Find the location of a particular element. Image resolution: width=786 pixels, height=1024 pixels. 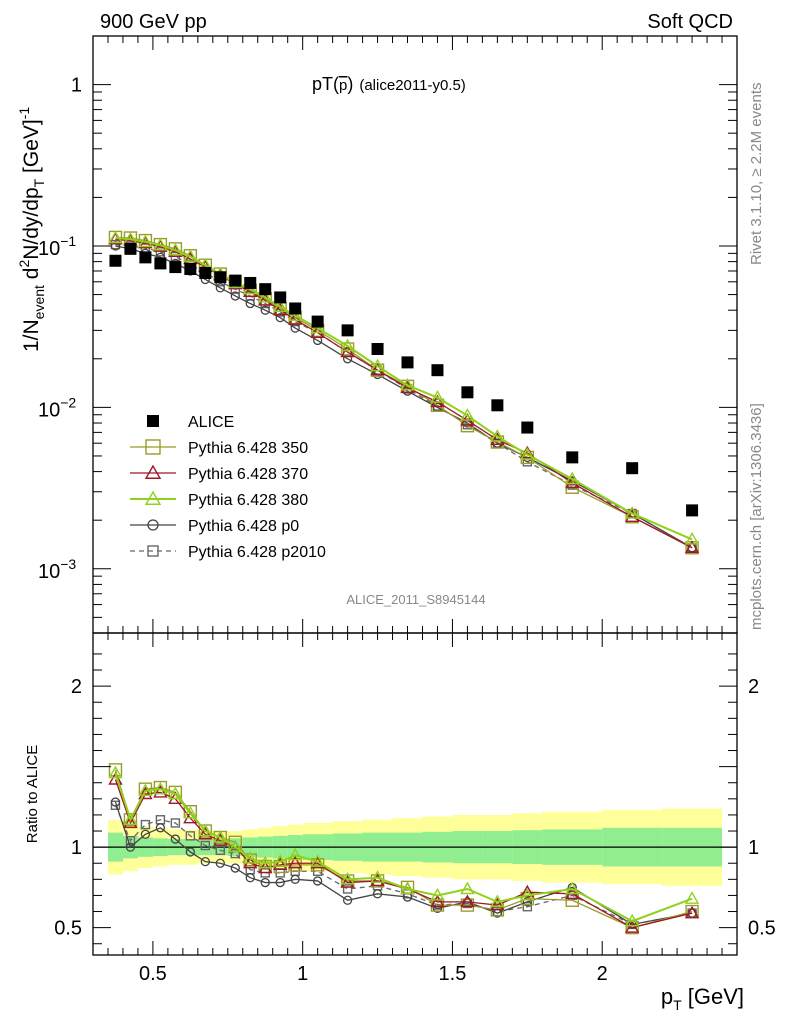

legend-marker-p370 is located at coordinates (153, 471).